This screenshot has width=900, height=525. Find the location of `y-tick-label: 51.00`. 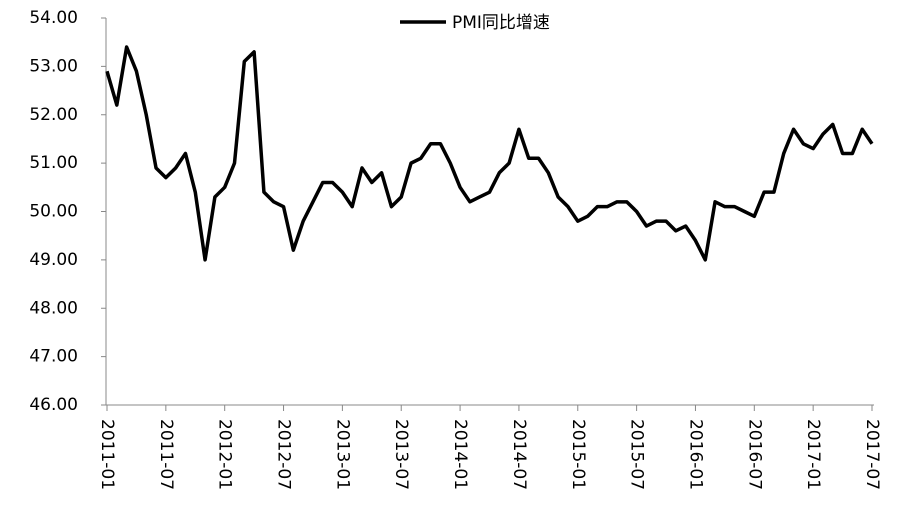

y-tick-label: 51.00 is located at coordinates (53, 163).